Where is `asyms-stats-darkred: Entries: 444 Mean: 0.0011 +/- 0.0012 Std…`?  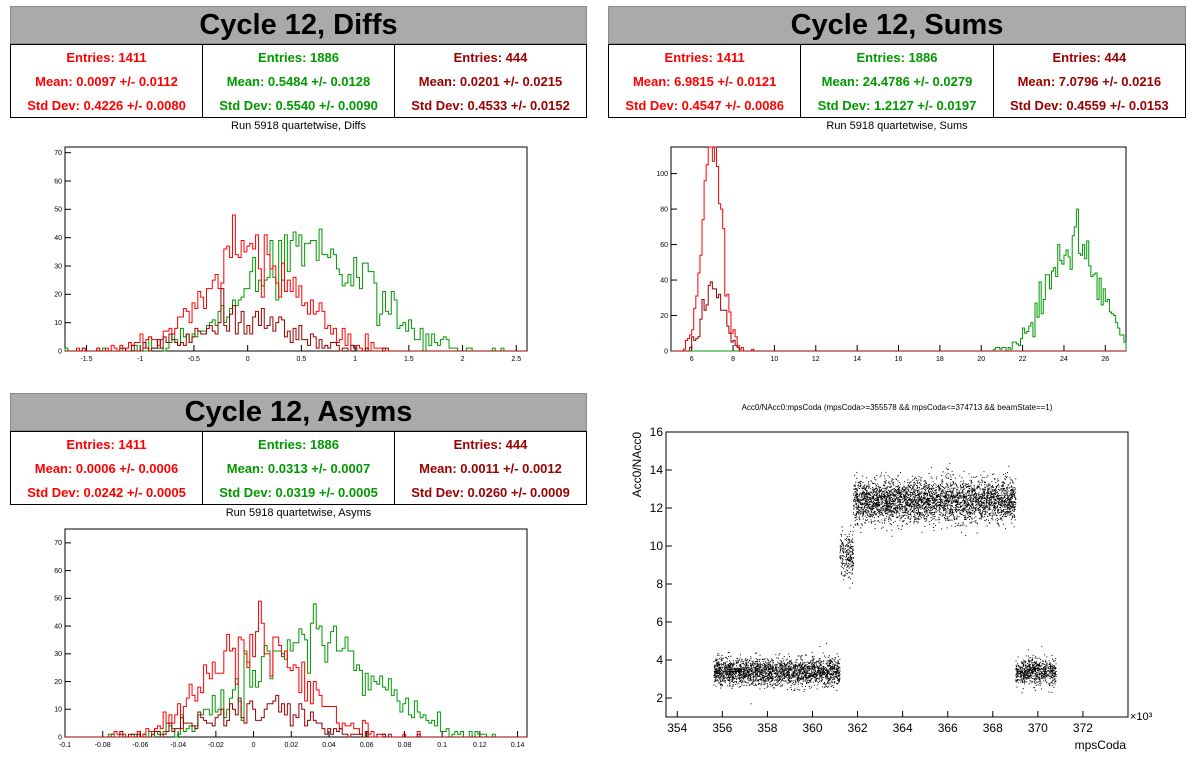
asyms-stats-darkred: Entries: 444 Mean: 0.0011 +/- 0.0012 Std… is located at coordinates (490, 468).